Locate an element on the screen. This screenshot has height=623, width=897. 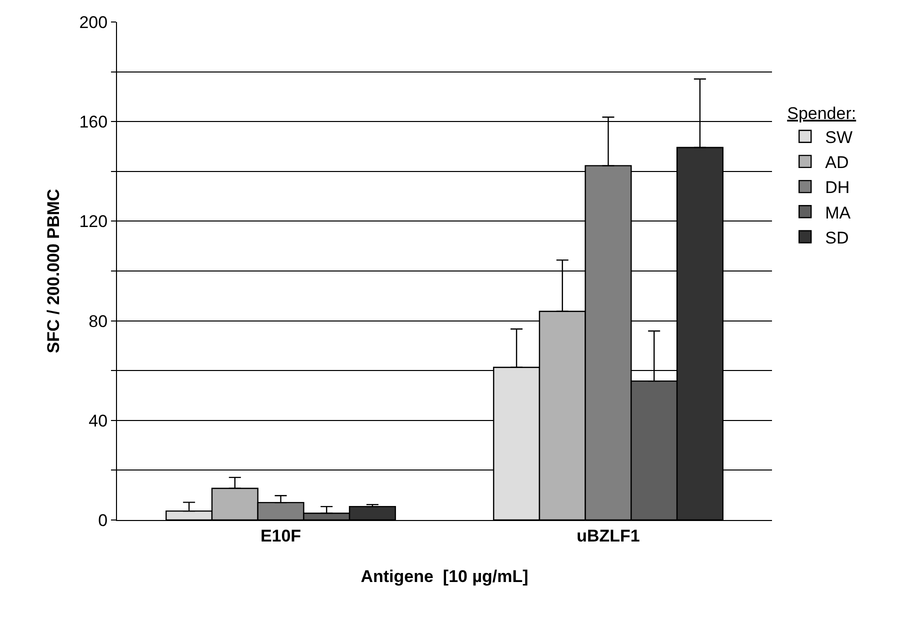
legend-label: SD is located at coordinates (837, 238).